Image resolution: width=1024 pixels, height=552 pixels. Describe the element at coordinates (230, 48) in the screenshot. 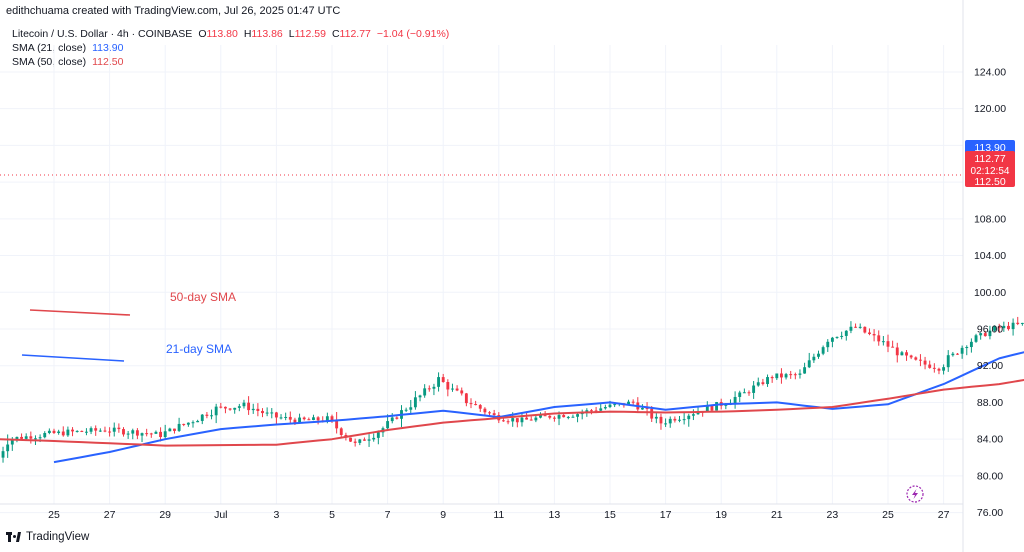

I see `indicator-sma21: SMA (21, close) 113.90` at that location.